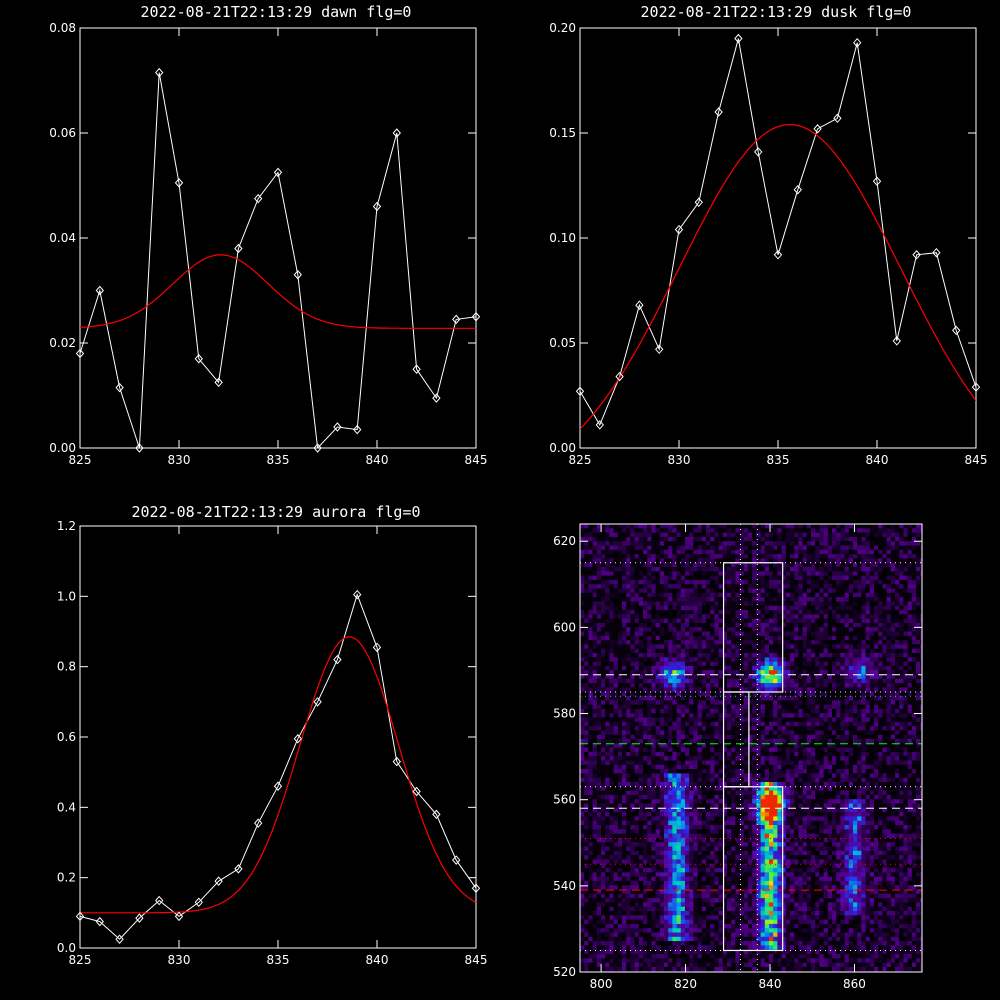 The height and width of the screenshot is (1000, 1000). Describe the element at coordinates (377, 960) in the screenshot. I see `aurora-xtick-label: 840` at that location.